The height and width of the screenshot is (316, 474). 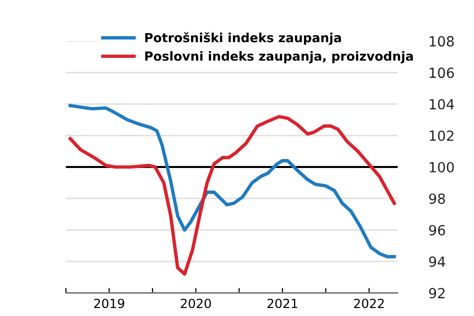 I want to click on y-tick-label: 100, so click(x=442, y=167).